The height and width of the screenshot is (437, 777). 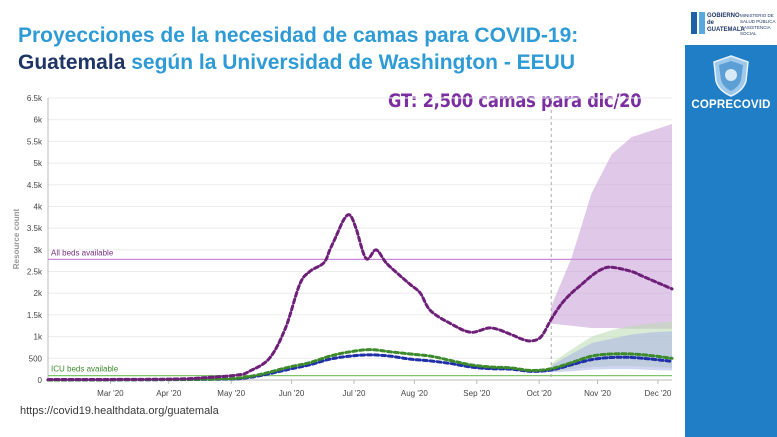 I want to click on y-tick-label: 6k, so click(x=38, y=120).